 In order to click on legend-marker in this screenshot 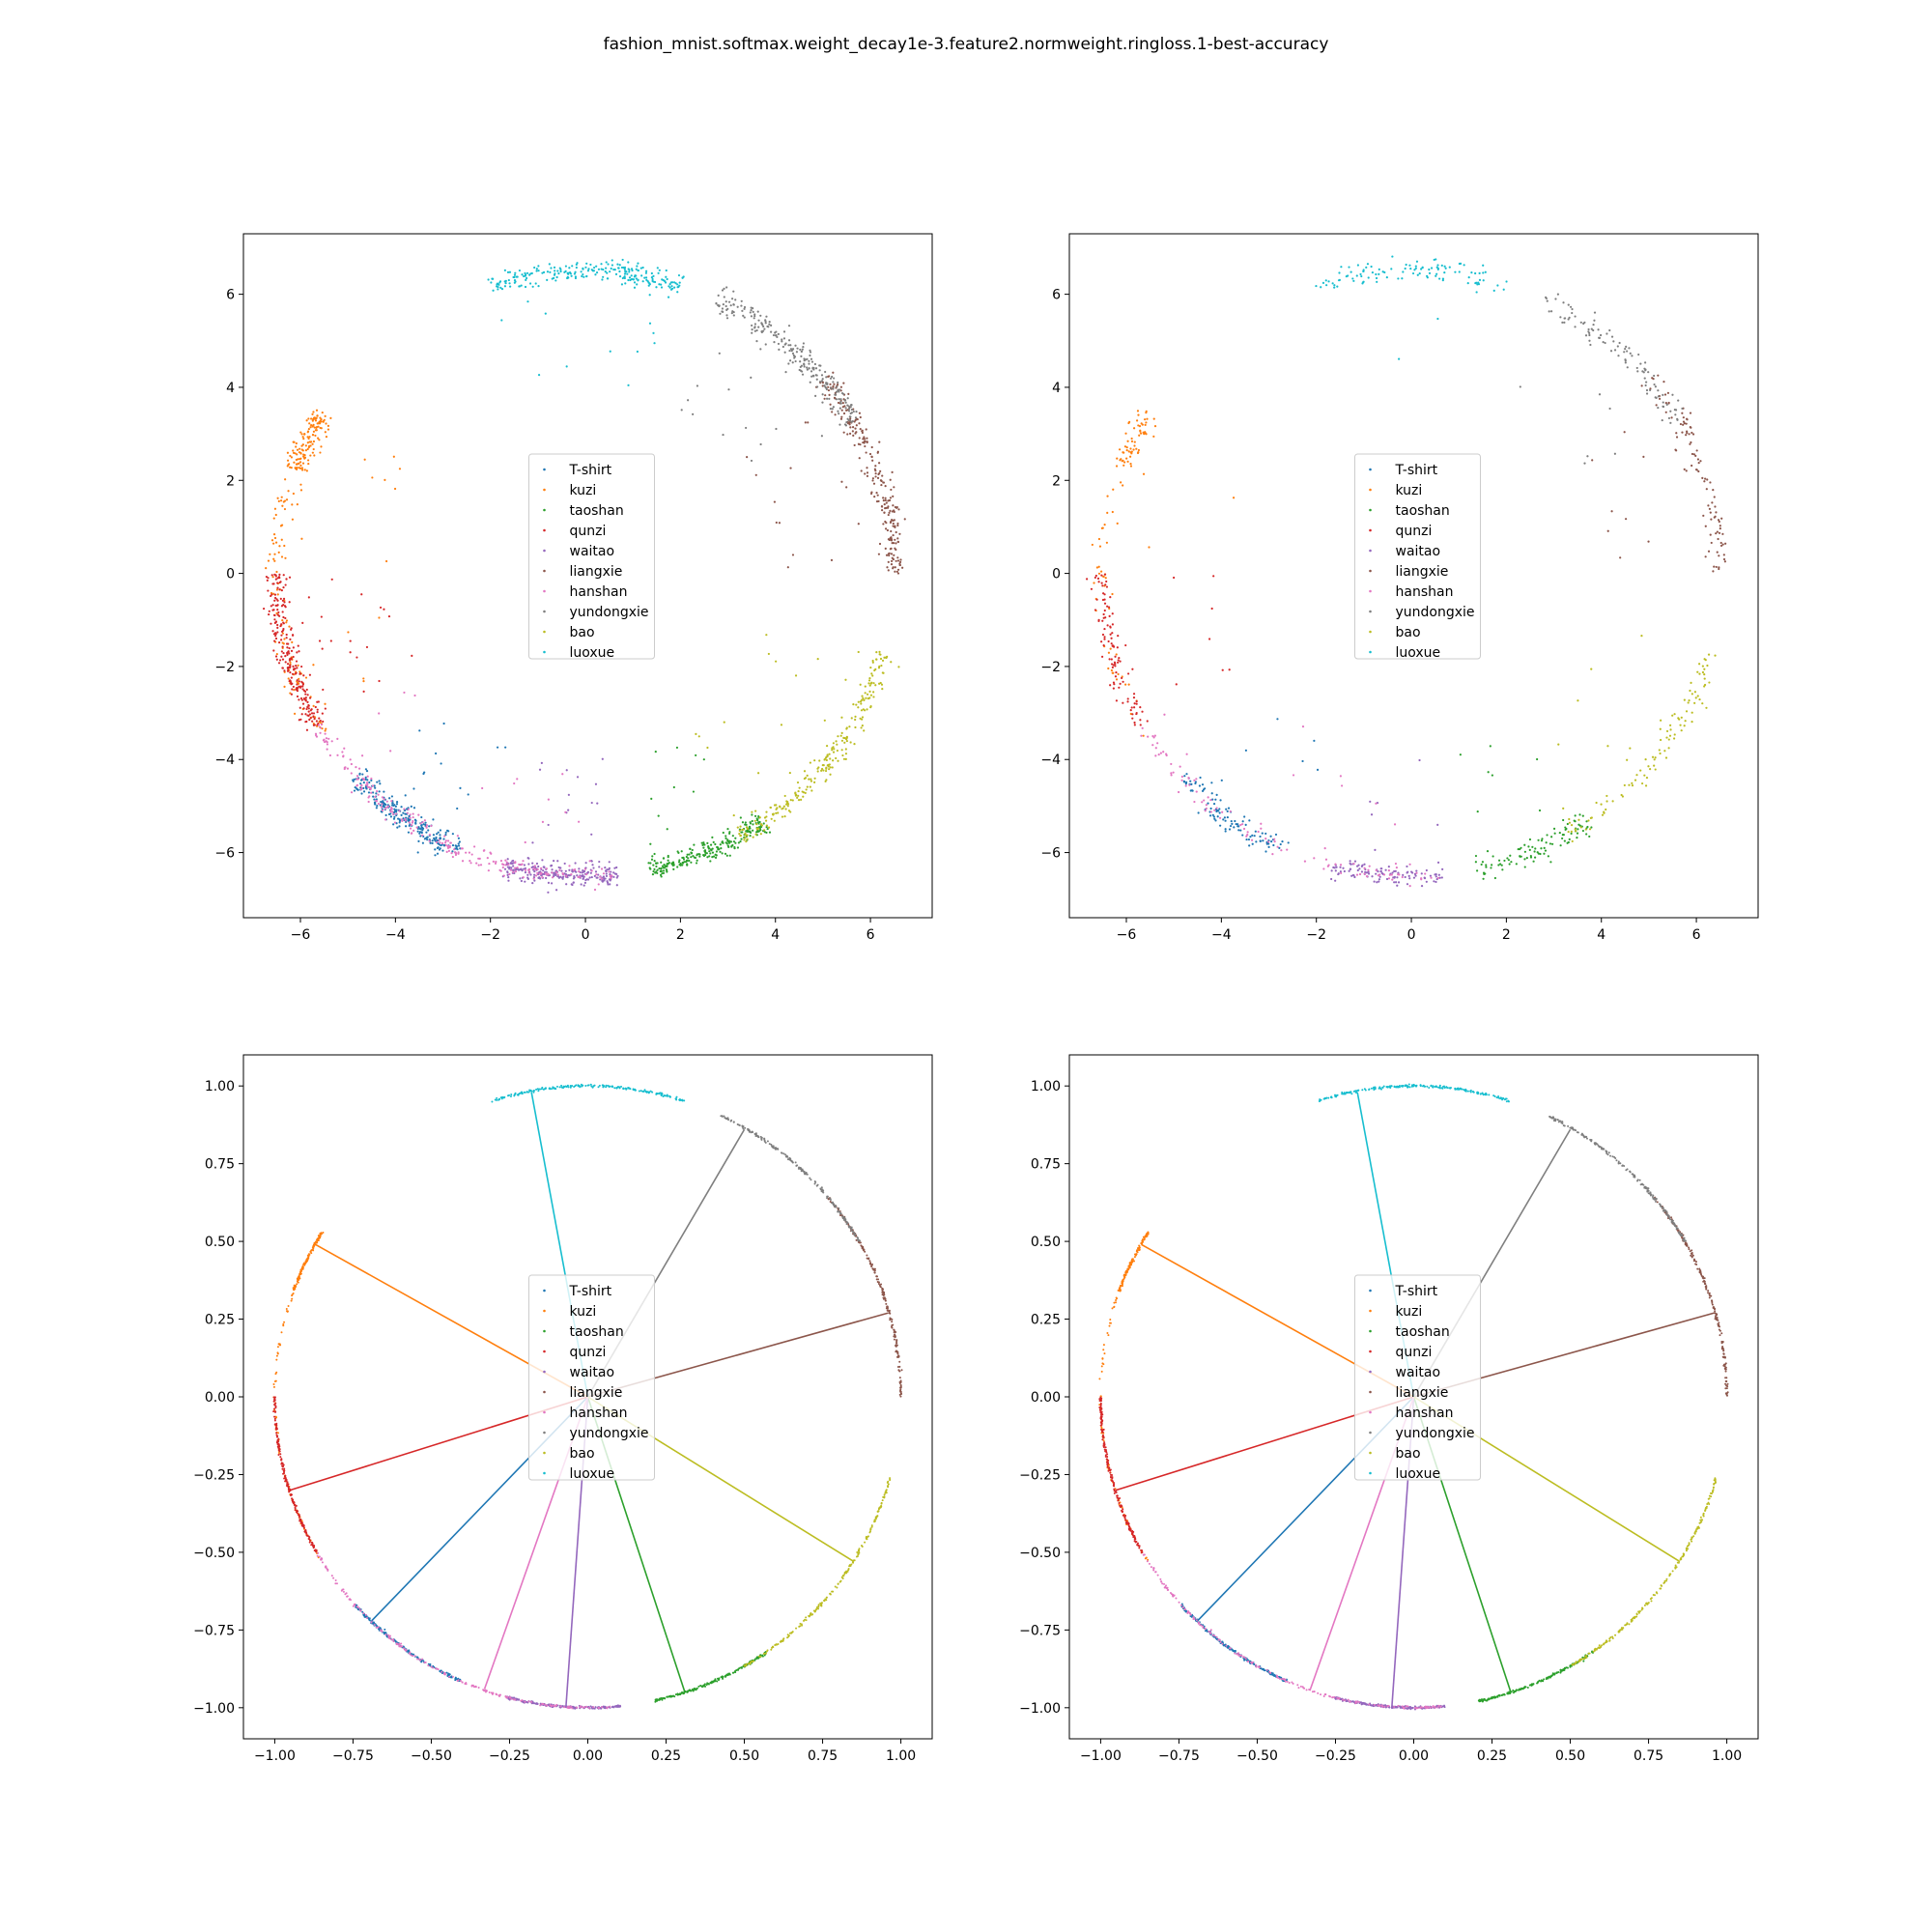, I will do `click(1370, 510)`.